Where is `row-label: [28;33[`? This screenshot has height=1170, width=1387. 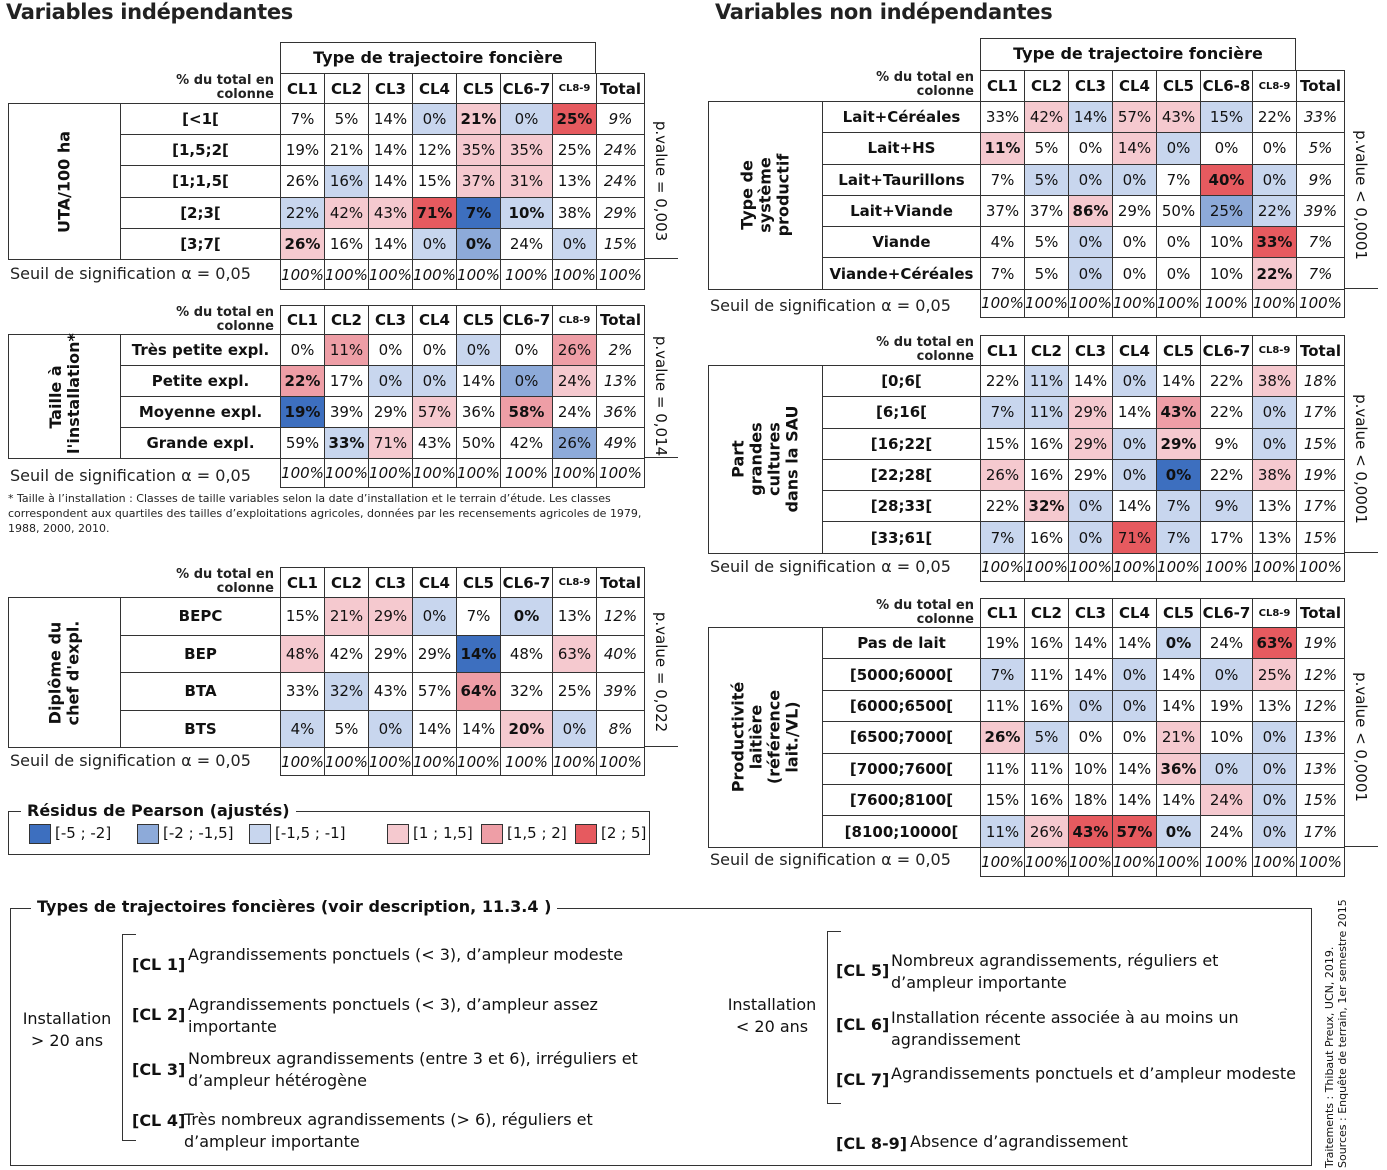
row-label: [28;33[ is located at coordinates (901, 506).